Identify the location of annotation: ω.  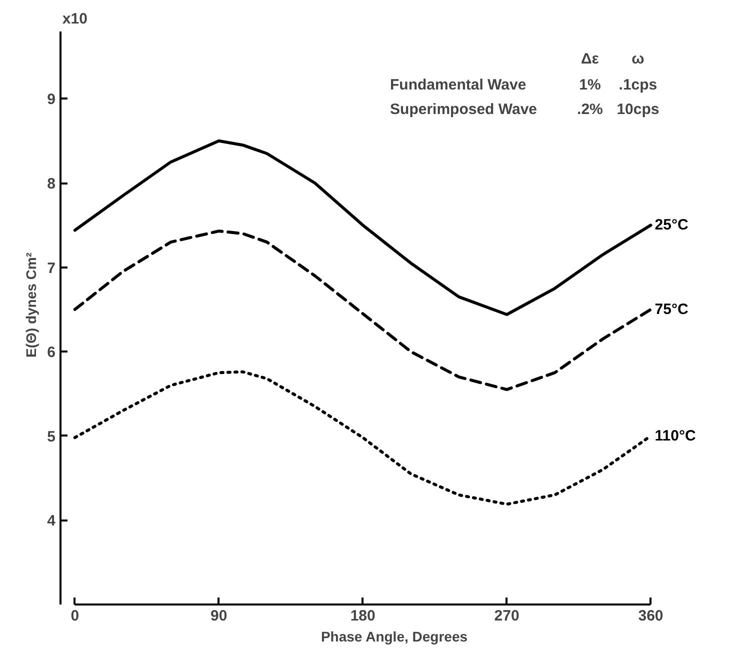
(638, 59).